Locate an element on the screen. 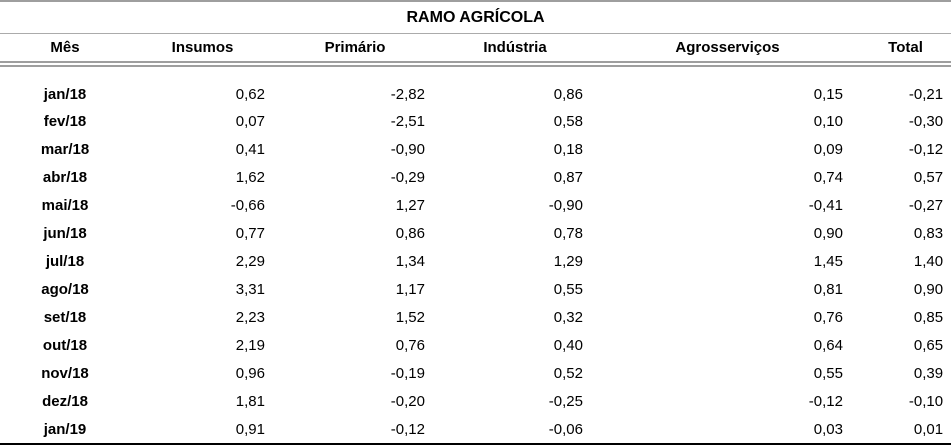 This screenshot has height=448, width=951. cell-primario: -0,12 is located at coordinates (407, 429).